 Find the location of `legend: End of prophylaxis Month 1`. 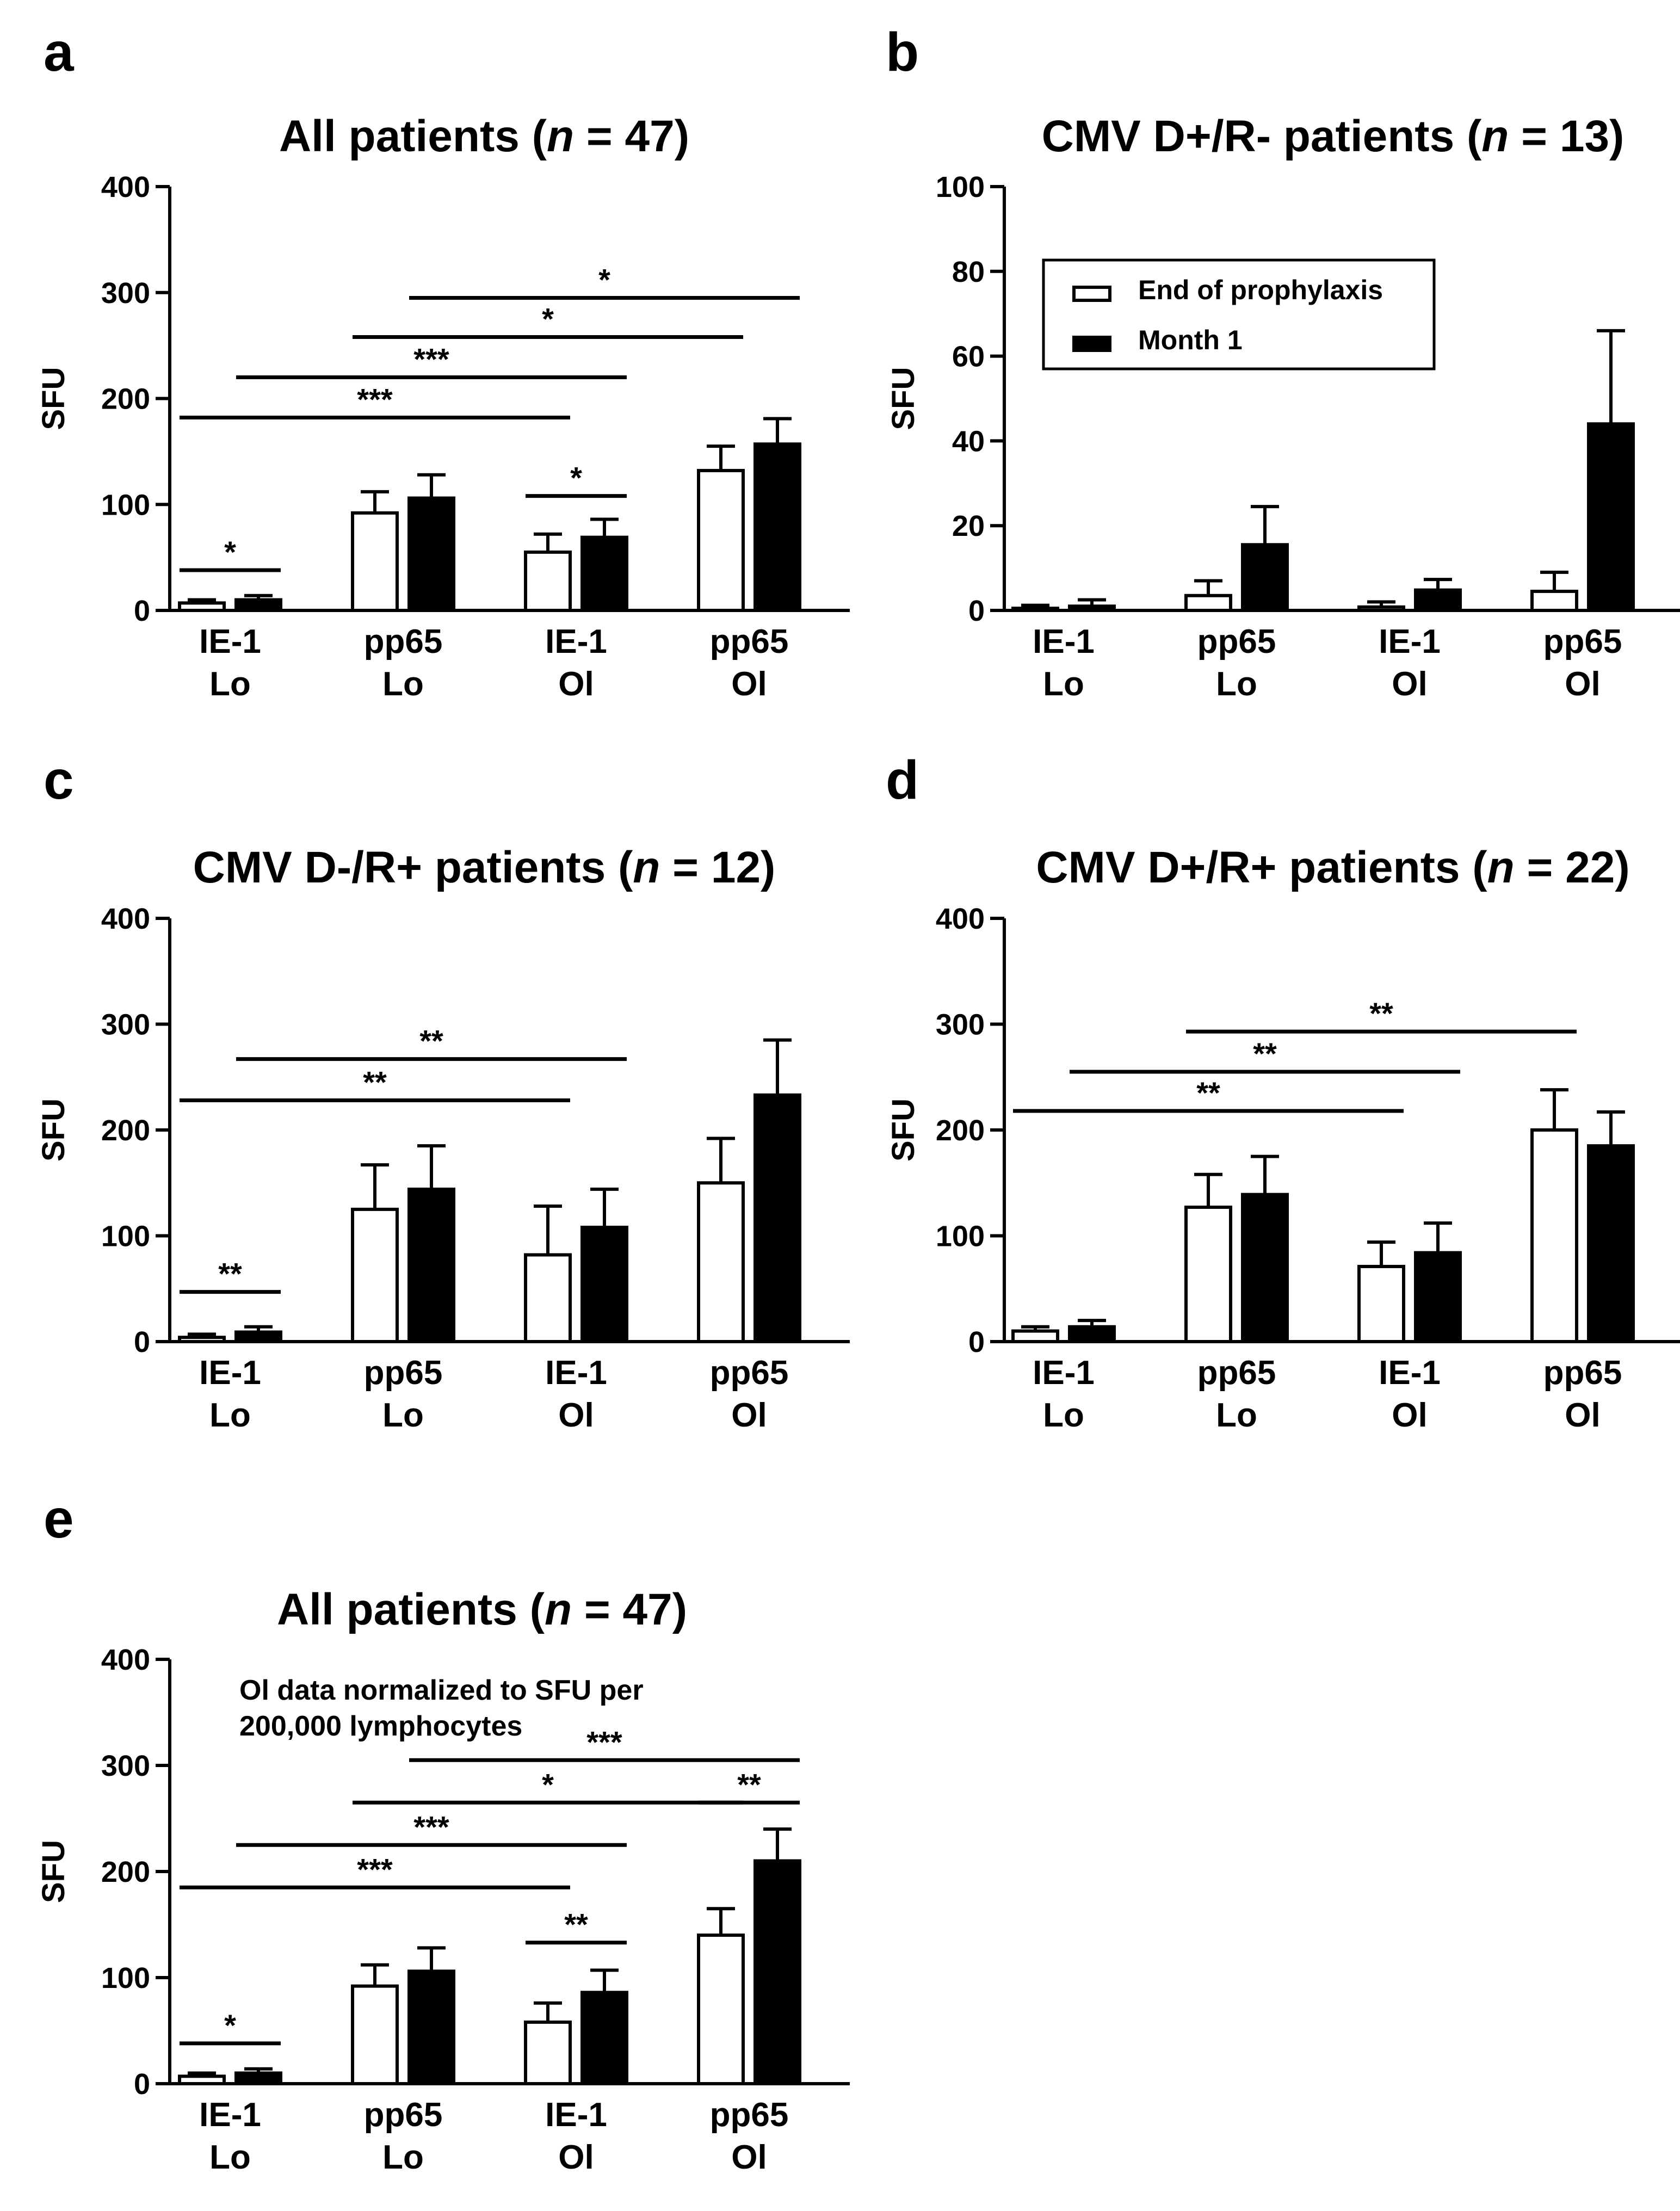

legend: End of prophylaxis Month 1 is located at coordinates (1239, 314).